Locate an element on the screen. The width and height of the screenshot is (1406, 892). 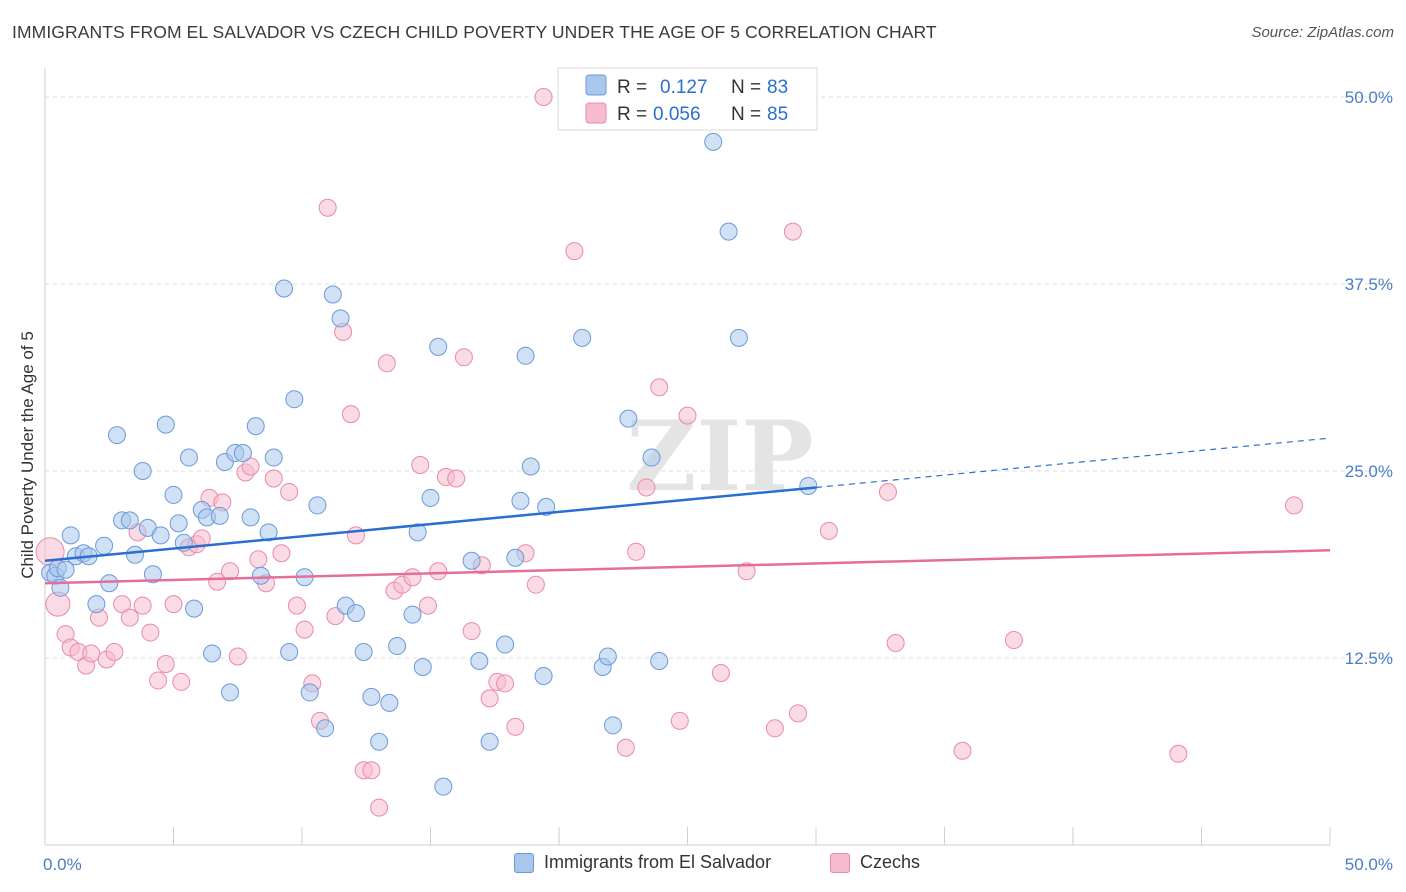
x-tick-label-1: 50.0% is located at coordinates (1369, 864).